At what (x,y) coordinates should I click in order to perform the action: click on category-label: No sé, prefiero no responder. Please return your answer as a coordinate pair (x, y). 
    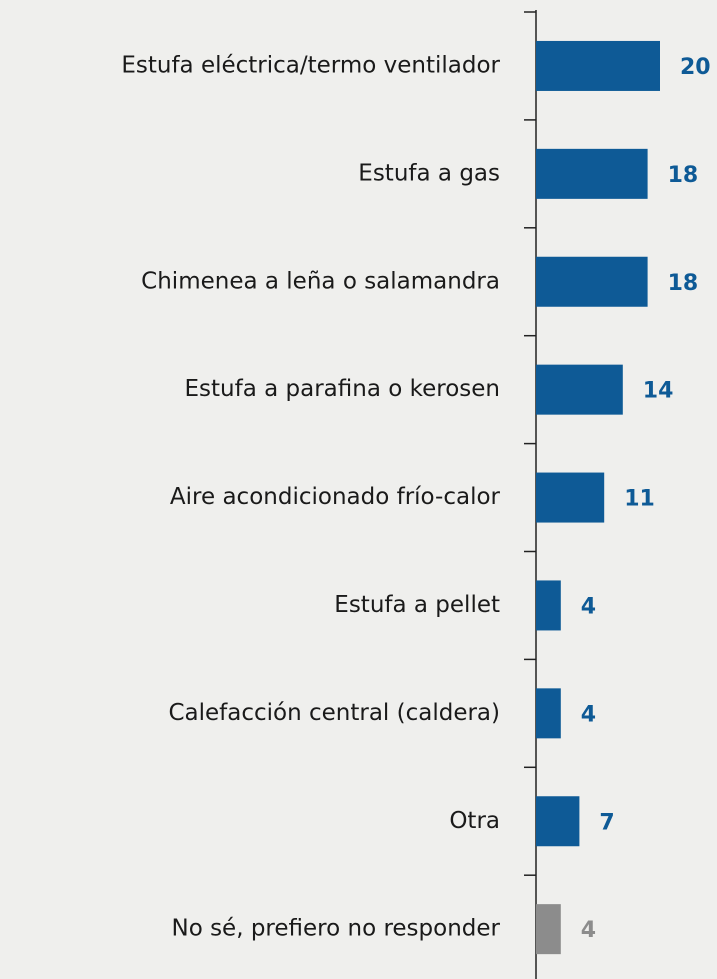
    Looking at the image, I should click on (335, 929).